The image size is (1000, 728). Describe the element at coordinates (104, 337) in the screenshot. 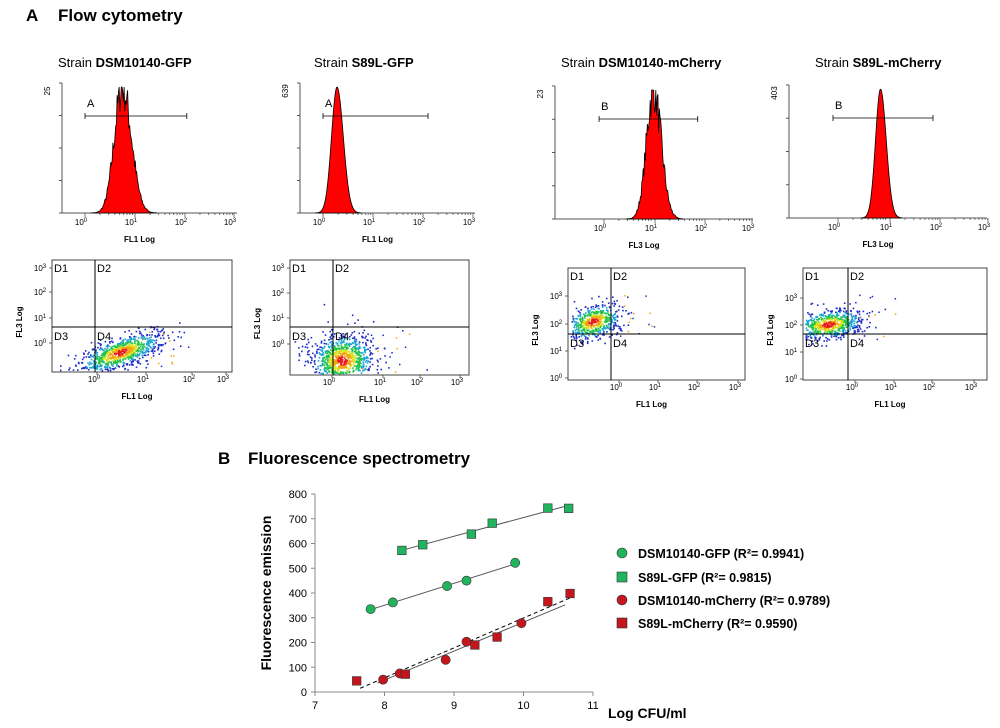

I see `quadrant-label-d4: D4` at that location.